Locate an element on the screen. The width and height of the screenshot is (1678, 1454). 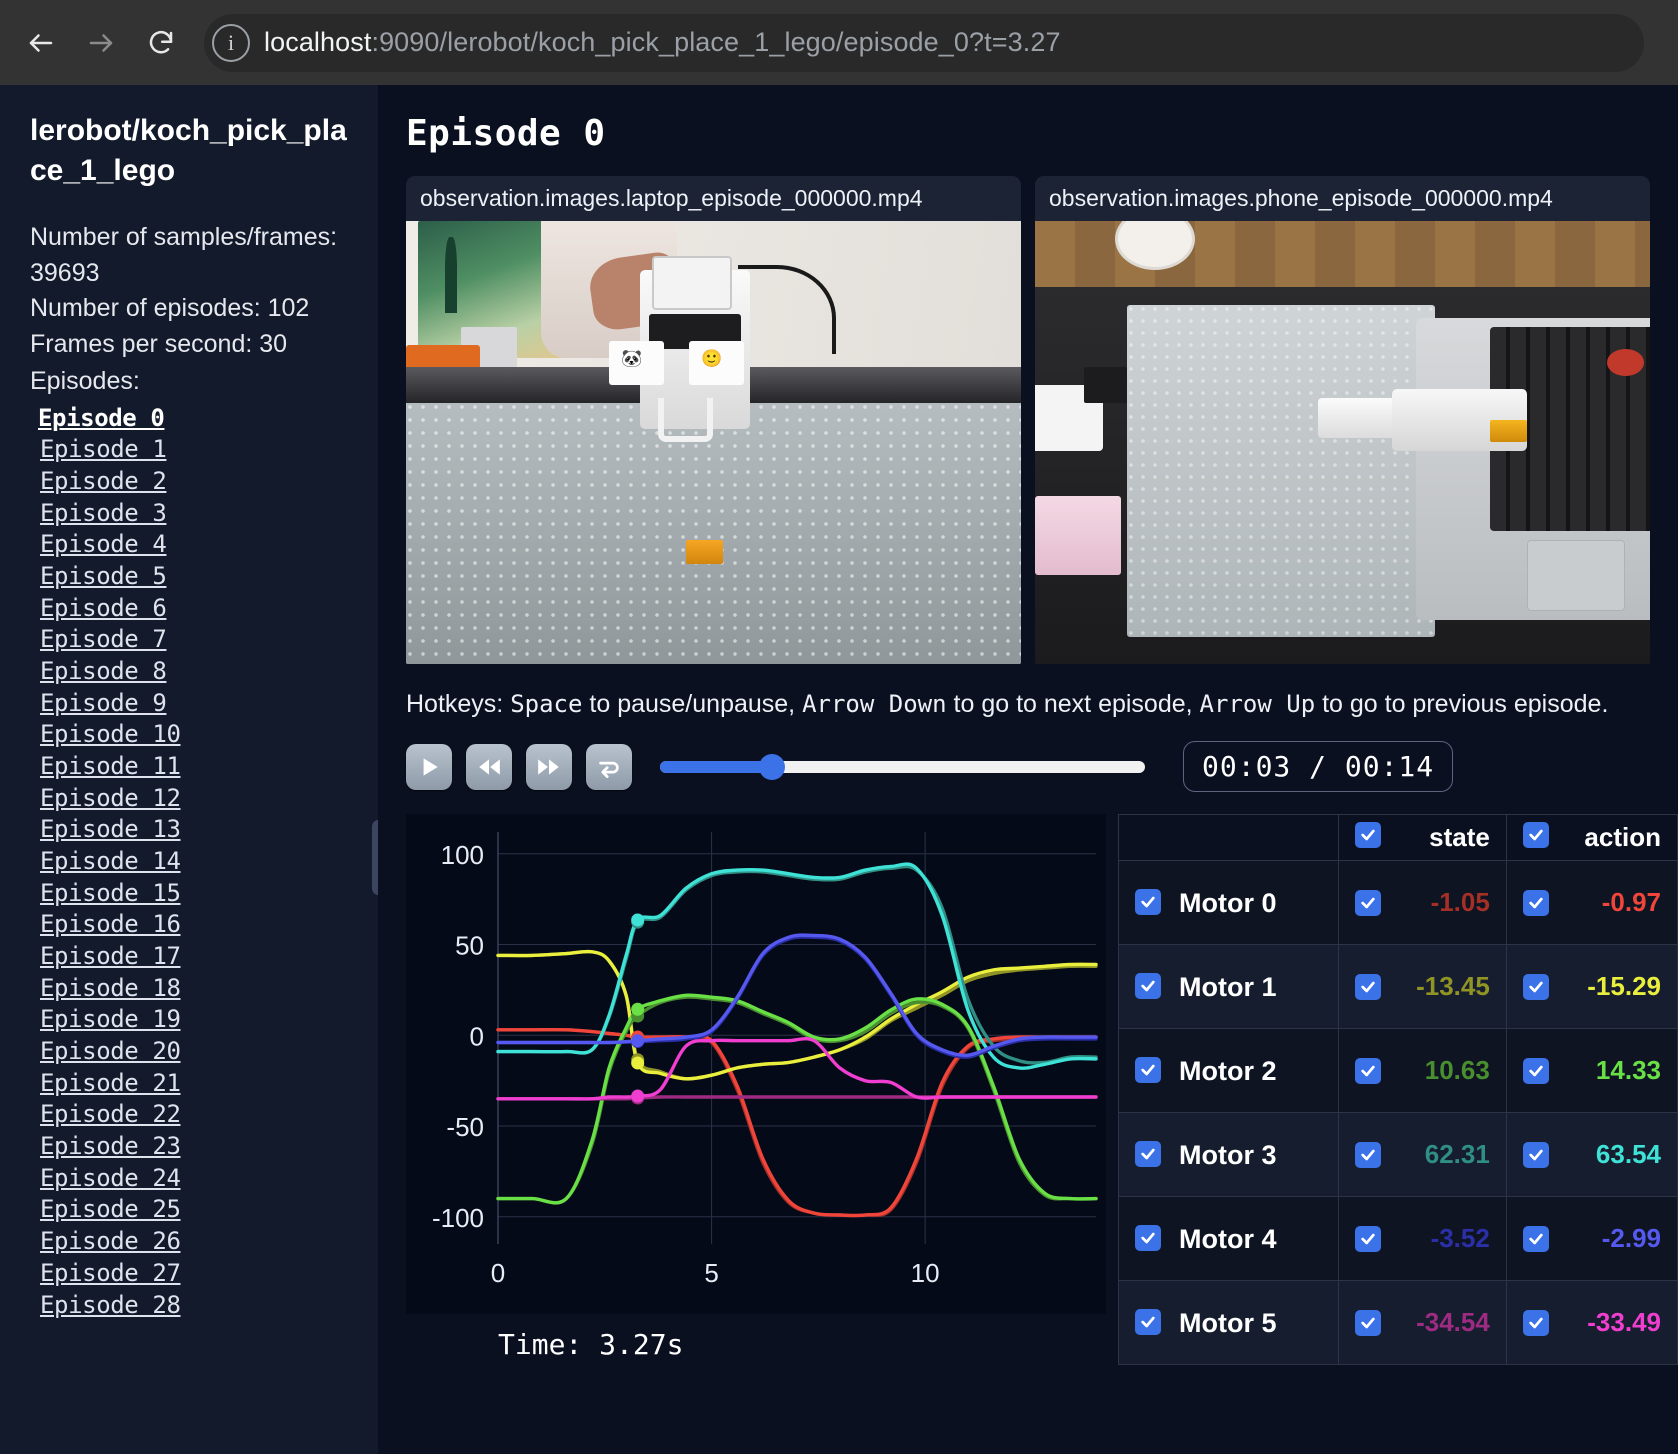
seek-slider is located at coordinates (902, 767).